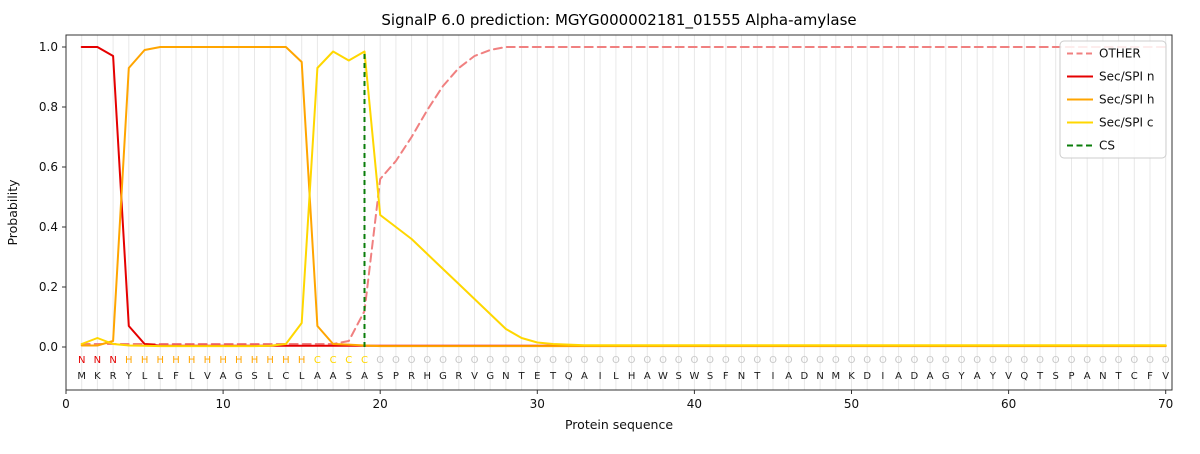 This screenshot has width=1200, height=454. Describe the element at coordinates (1126, 77) in the screenshot. I see `legend-item-label: Sec/SPI n` at that location.